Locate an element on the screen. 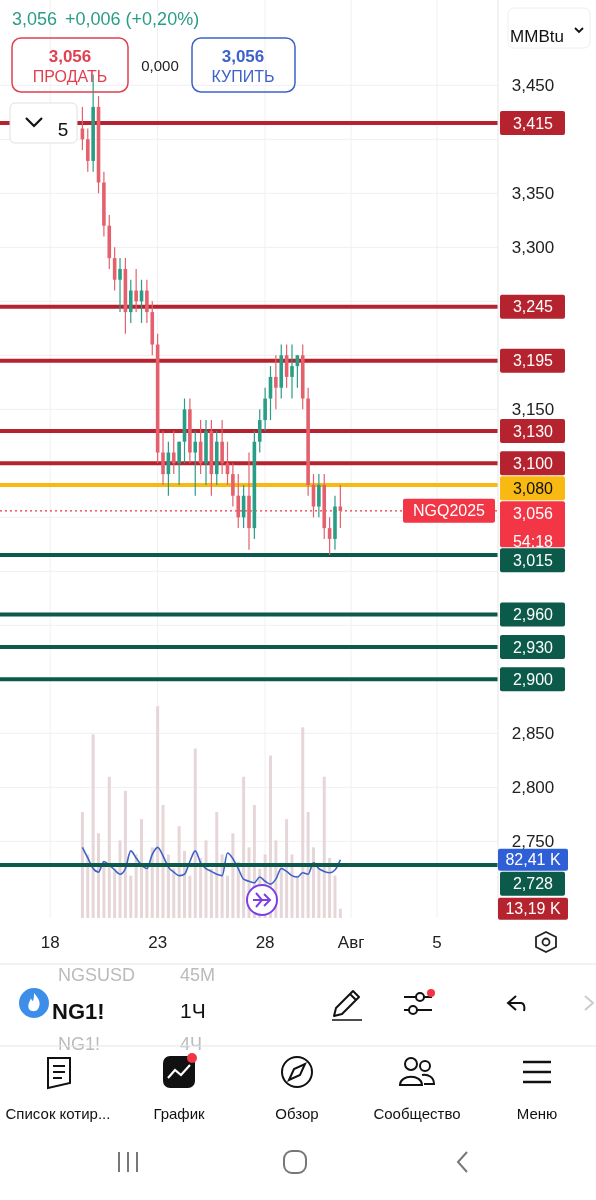  x-tick-label: 18 is located at coordinates (50, 942).